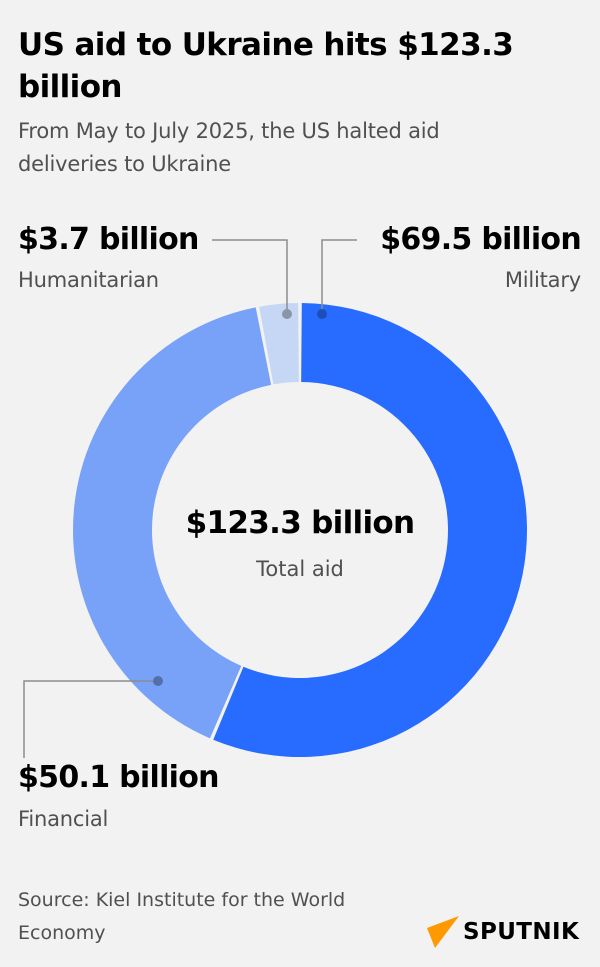 The image size is (600, 967). Describe the element at coordinates (158, 681) in the screenshot. I see `financial-callout-dot` at that location.